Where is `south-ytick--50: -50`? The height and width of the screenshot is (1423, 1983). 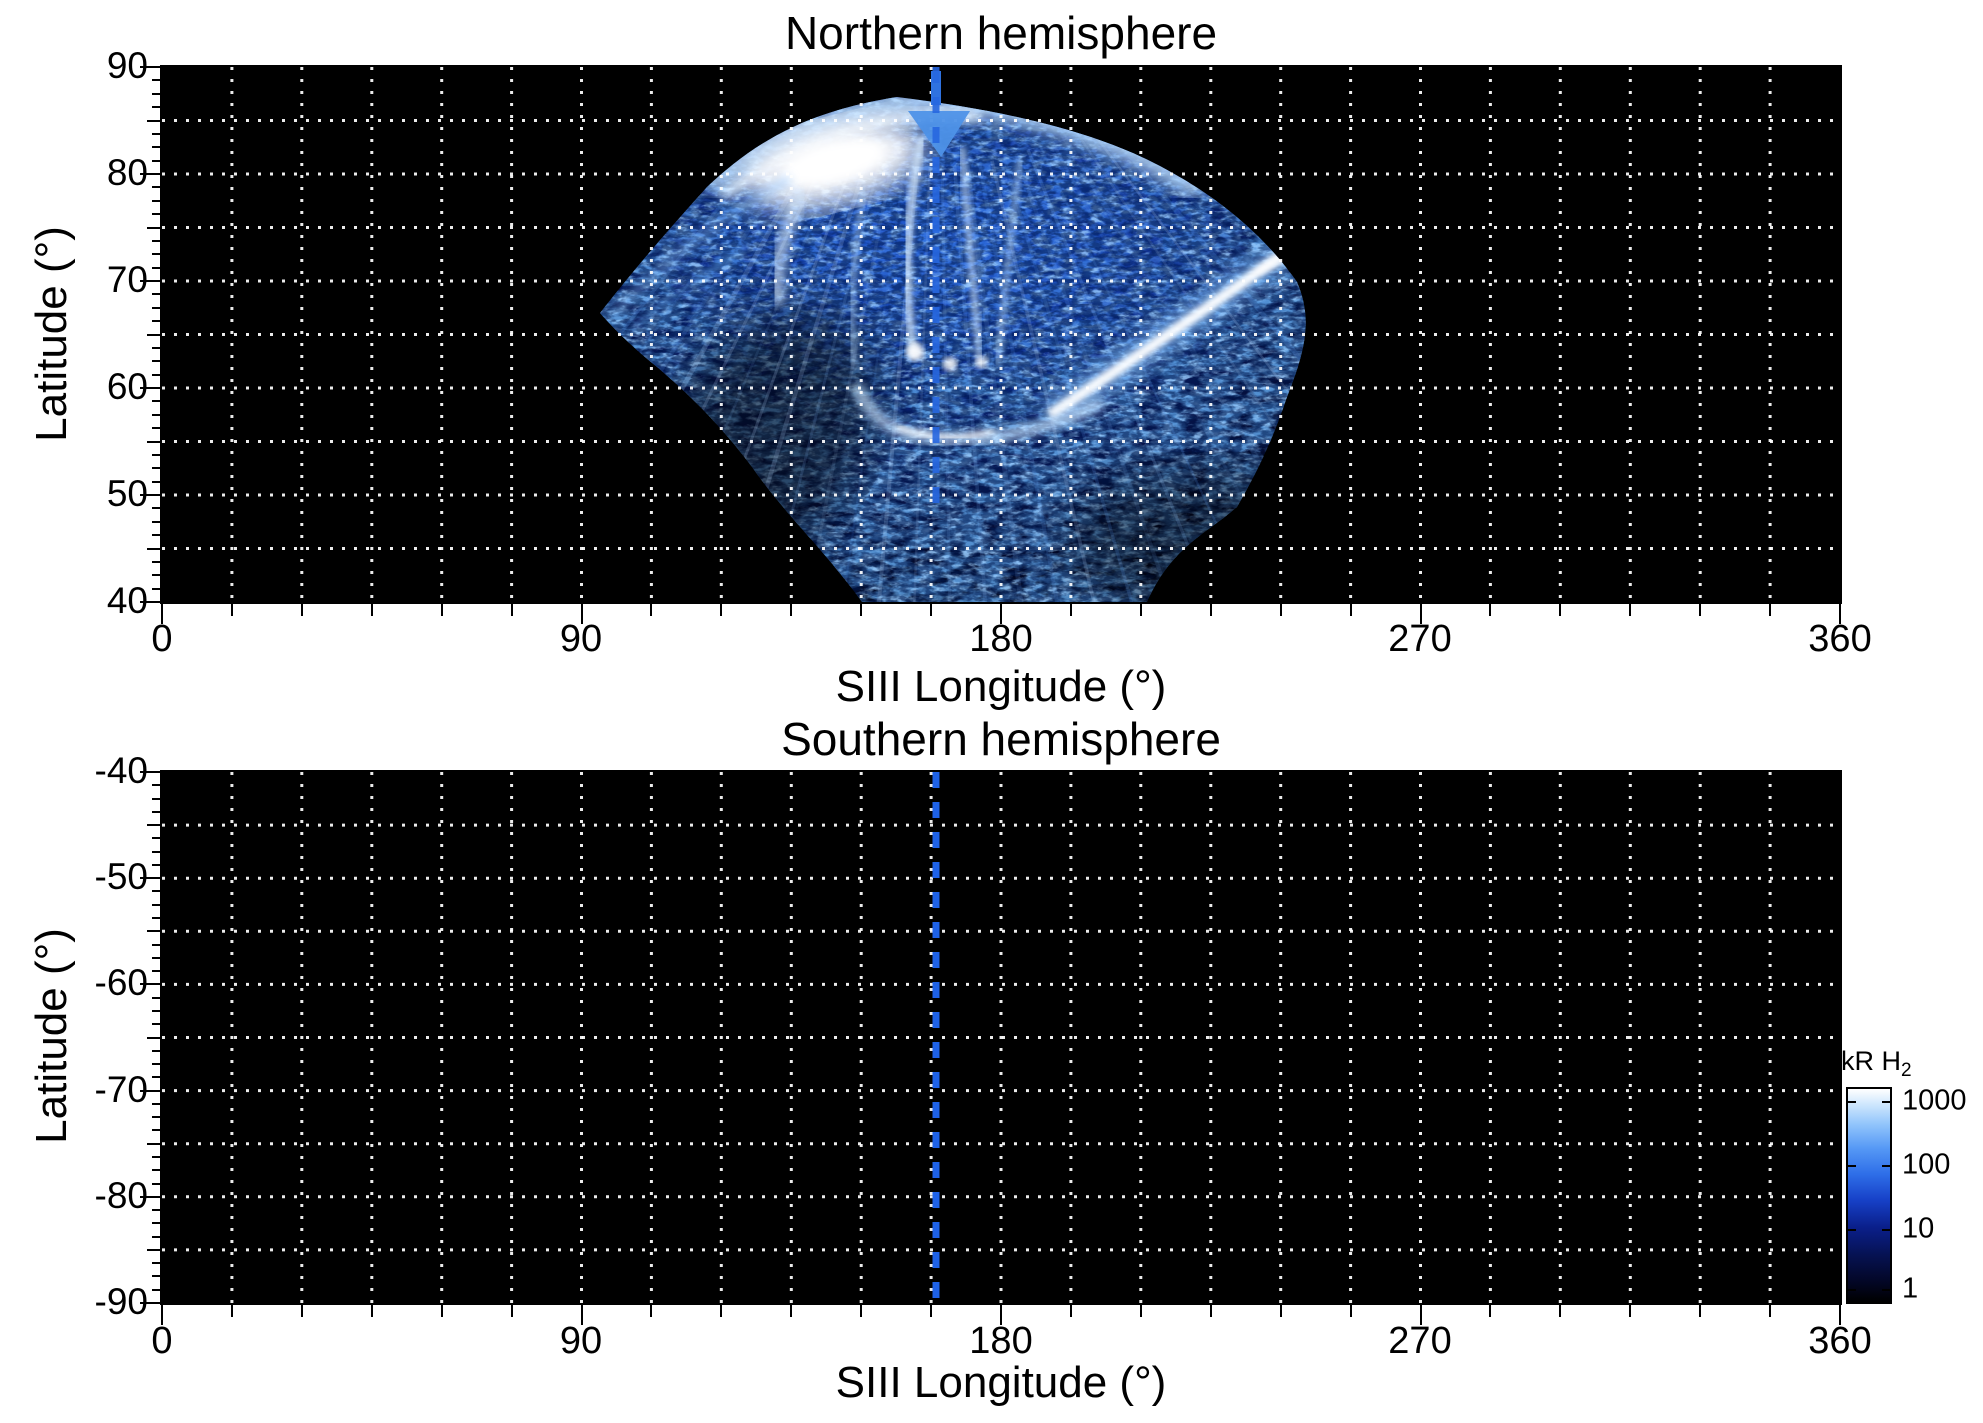
south-ytick--50: -50 is located at coordinates (121, 877).